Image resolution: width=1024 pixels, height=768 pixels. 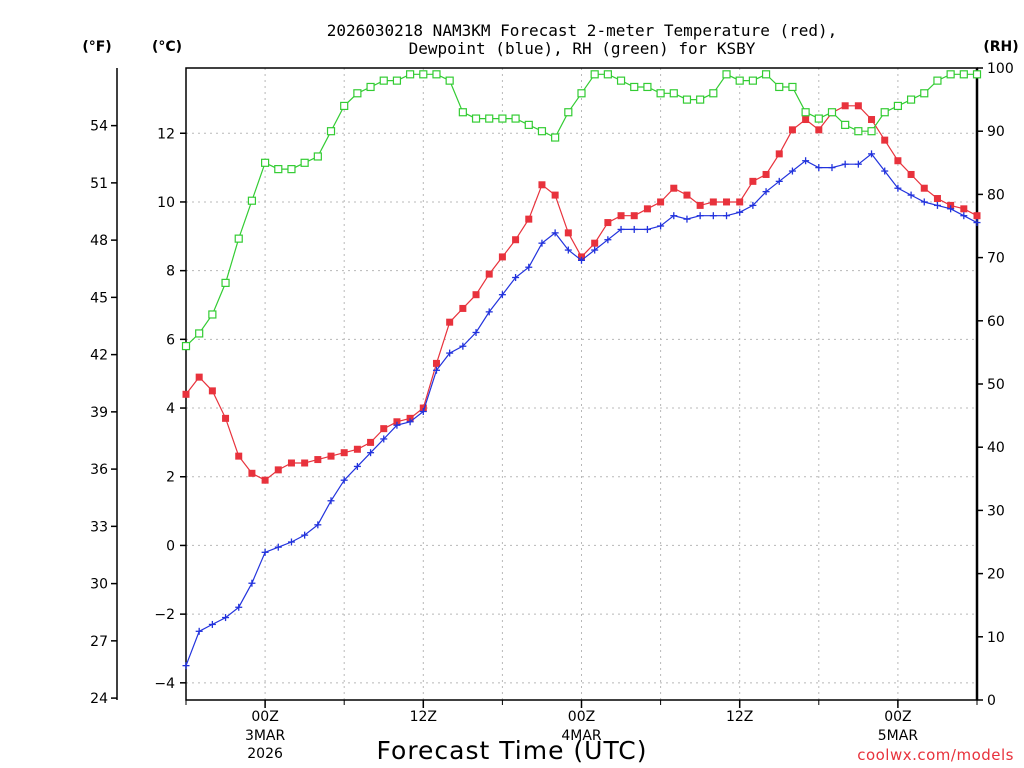 I want to click on fahrenheit-tick-label: 36, so click(x=99, y=470).